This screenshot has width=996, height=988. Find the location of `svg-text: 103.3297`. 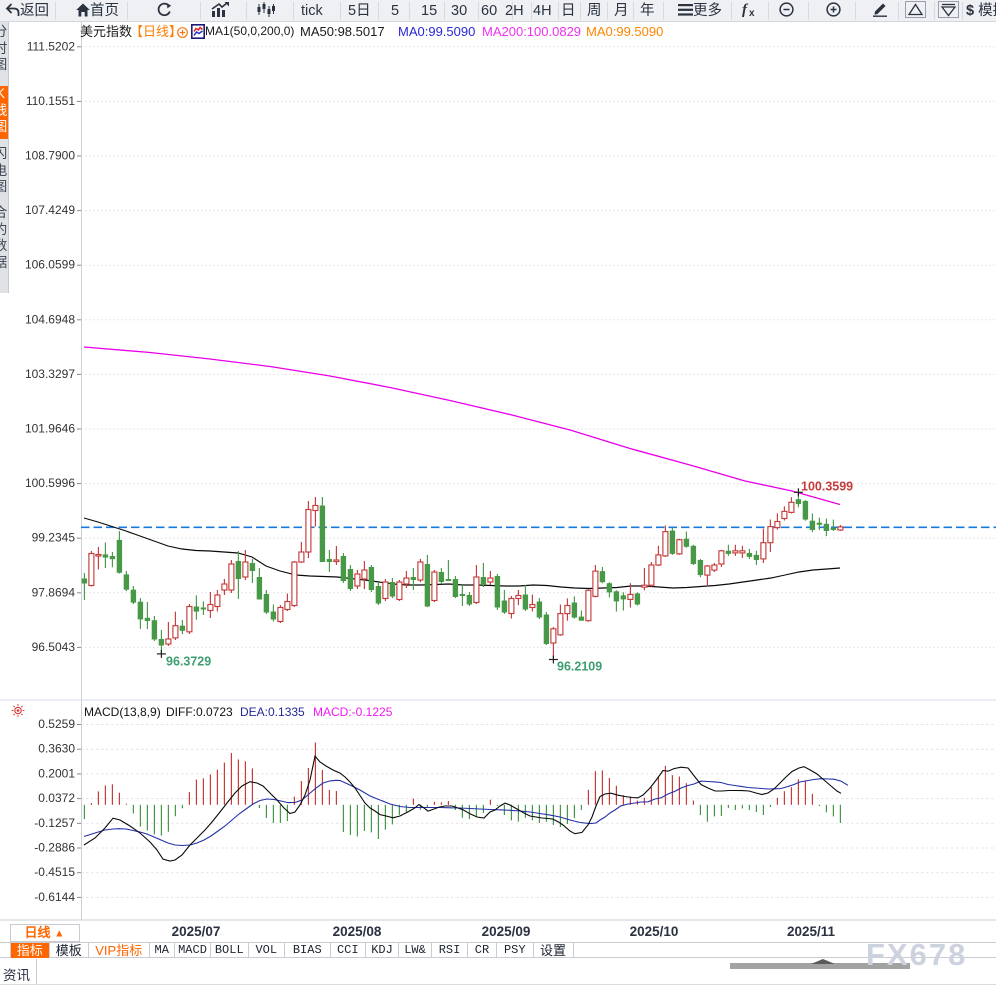

svg-text: 103.3297 is located at coordinates (50, 374).